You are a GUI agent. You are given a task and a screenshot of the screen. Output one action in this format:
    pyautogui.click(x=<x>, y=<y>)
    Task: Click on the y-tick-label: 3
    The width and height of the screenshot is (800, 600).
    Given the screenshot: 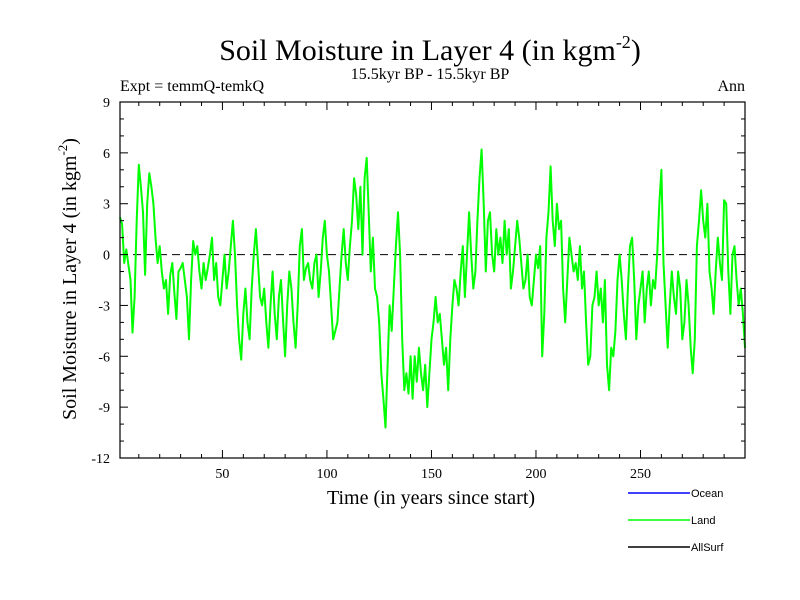 What is the action you would take?
    pyautogui.click(x=106, y=205)
    